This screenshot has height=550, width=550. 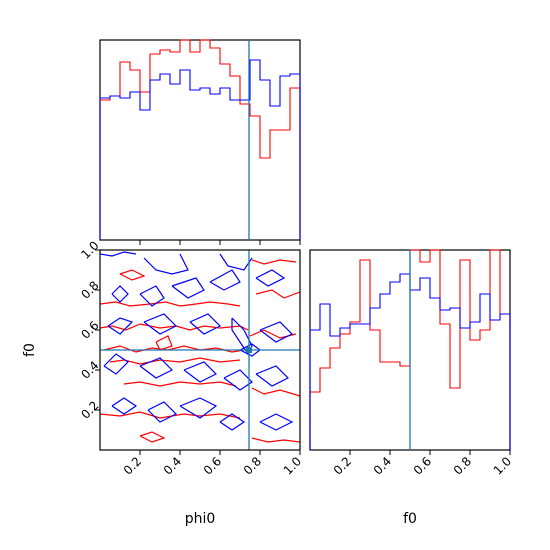 What do you see at coordinates (342, 465) in the screenshot?
I see `f0-x-tick-label: 0.2` at bounding box center [342, 465].